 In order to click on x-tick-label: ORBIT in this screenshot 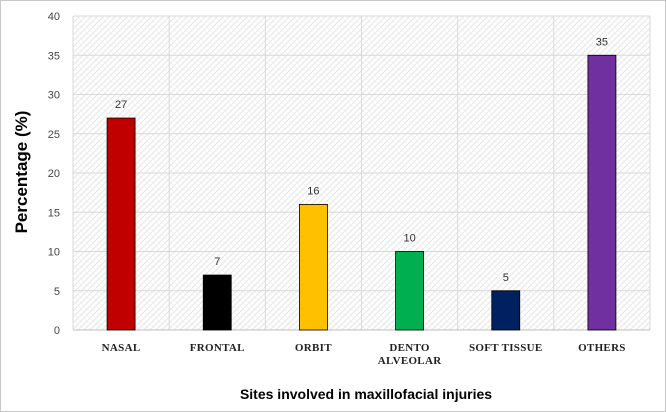, I will do `click(313, 348)`.